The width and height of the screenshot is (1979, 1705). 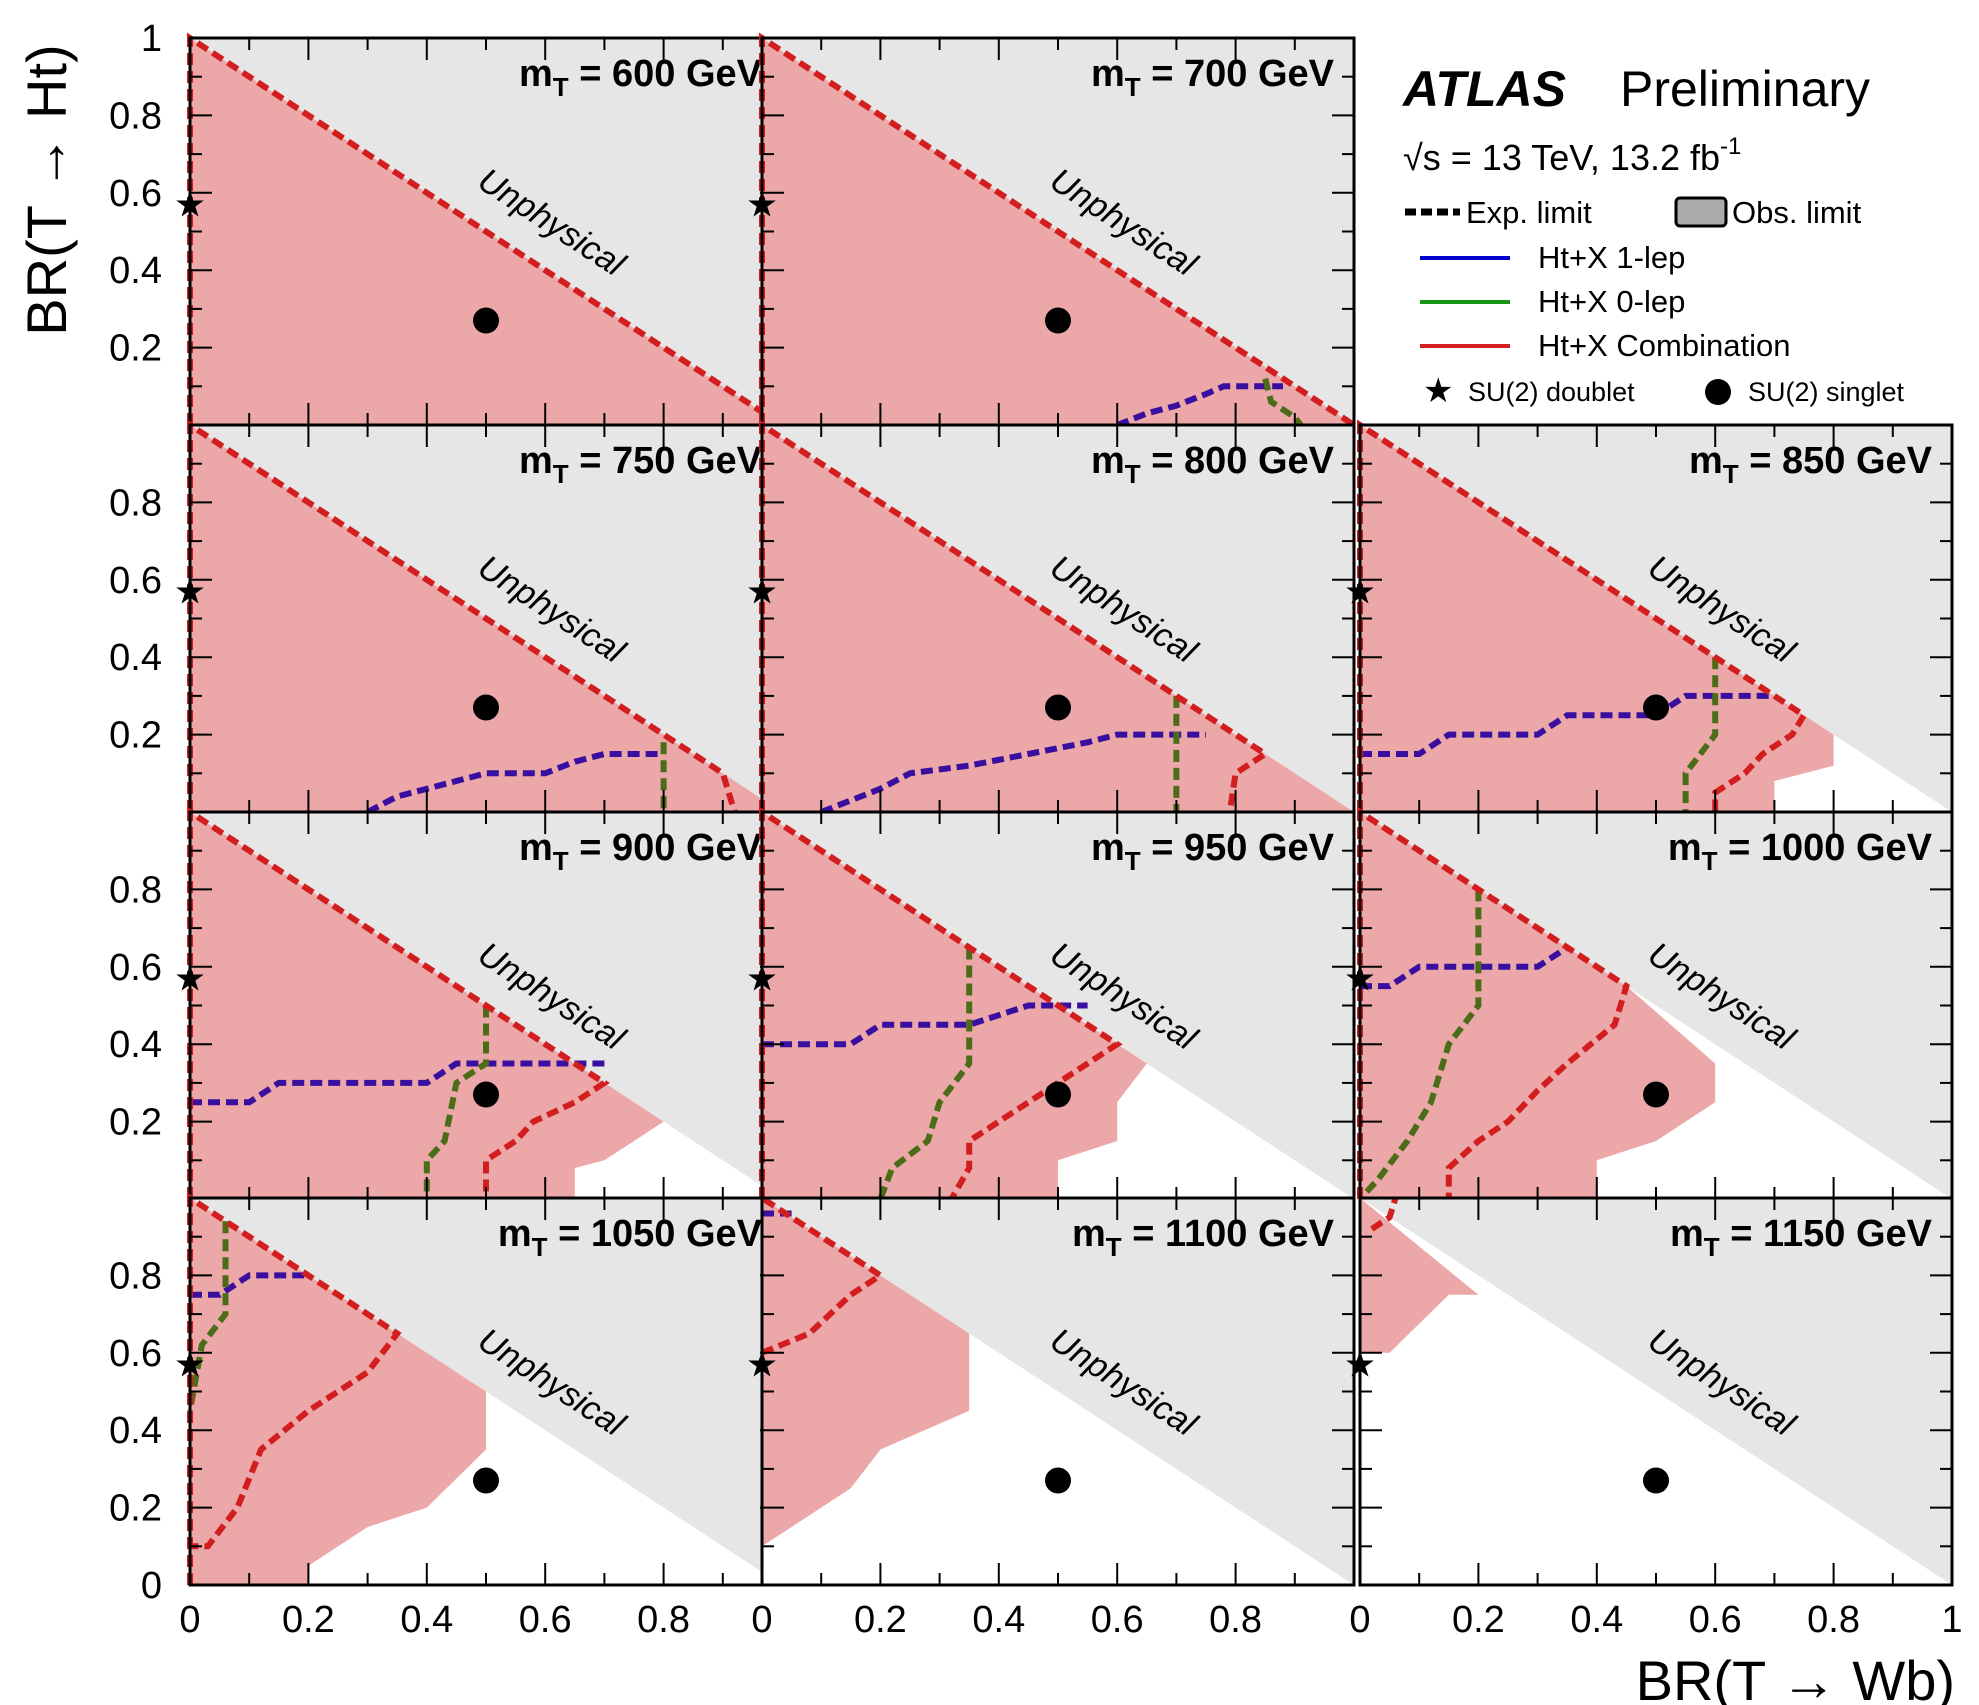 What do you see at coordinates (1551, 392) in the screenshot?
I see `legend-doublet-text: SU(2) doublet` at bounding box center [1551, 392].